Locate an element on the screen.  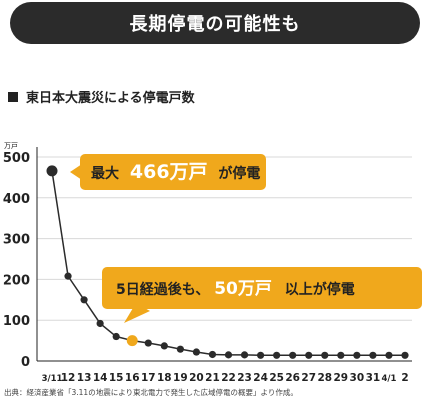
y-tick-label: 300 is located at coordinates (16, 240).